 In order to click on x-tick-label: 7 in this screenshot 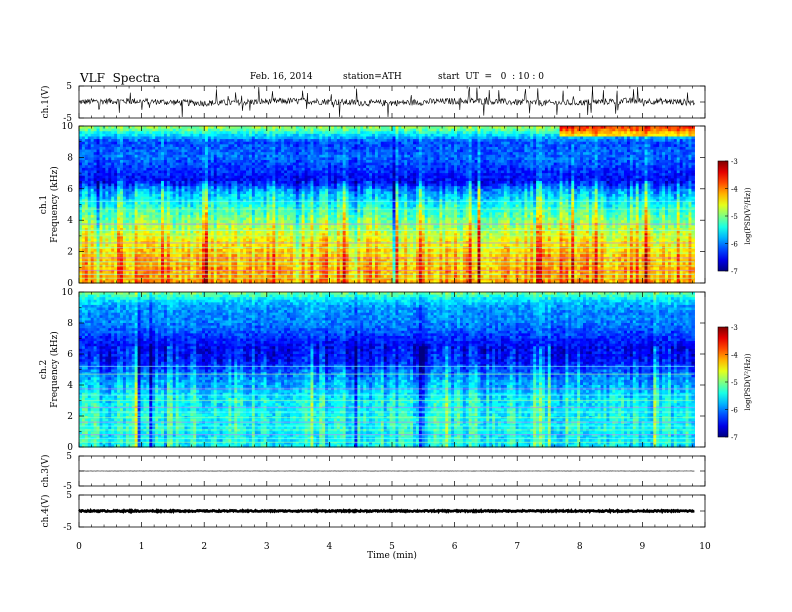, I will do `click(517, 547)`.